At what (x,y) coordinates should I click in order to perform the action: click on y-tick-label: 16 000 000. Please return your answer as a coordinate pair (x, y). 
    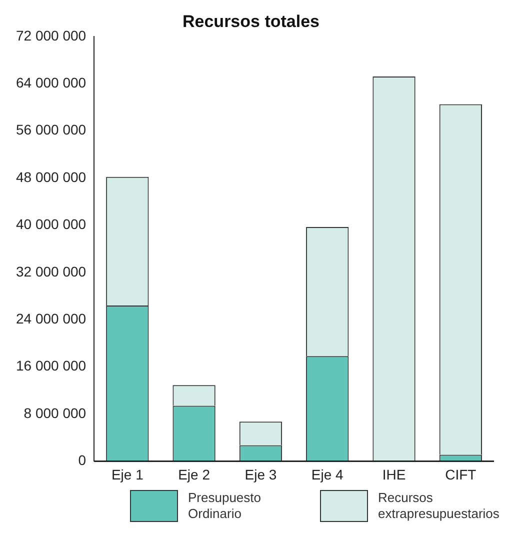
    Looking at the image, I should click on (51, 366).